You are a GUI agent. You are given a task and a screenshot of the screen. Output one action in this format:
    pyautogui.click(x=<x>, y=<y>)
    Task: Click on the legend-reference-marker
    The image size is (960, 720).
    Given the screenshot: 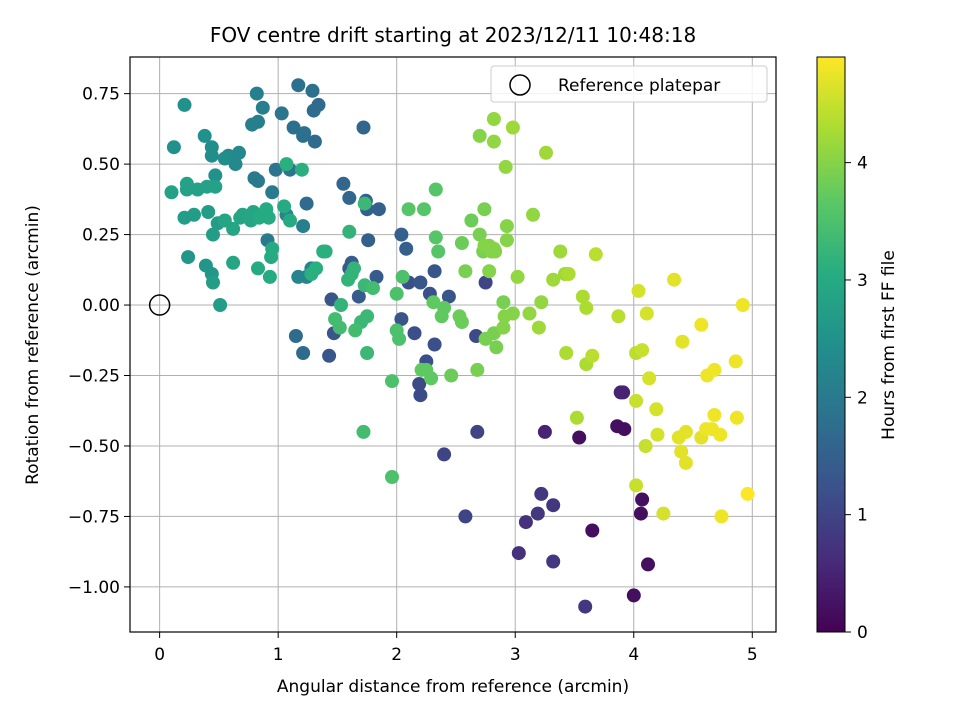 What is the action you would take?
    pyautogui.click(x=520, y=85)
    